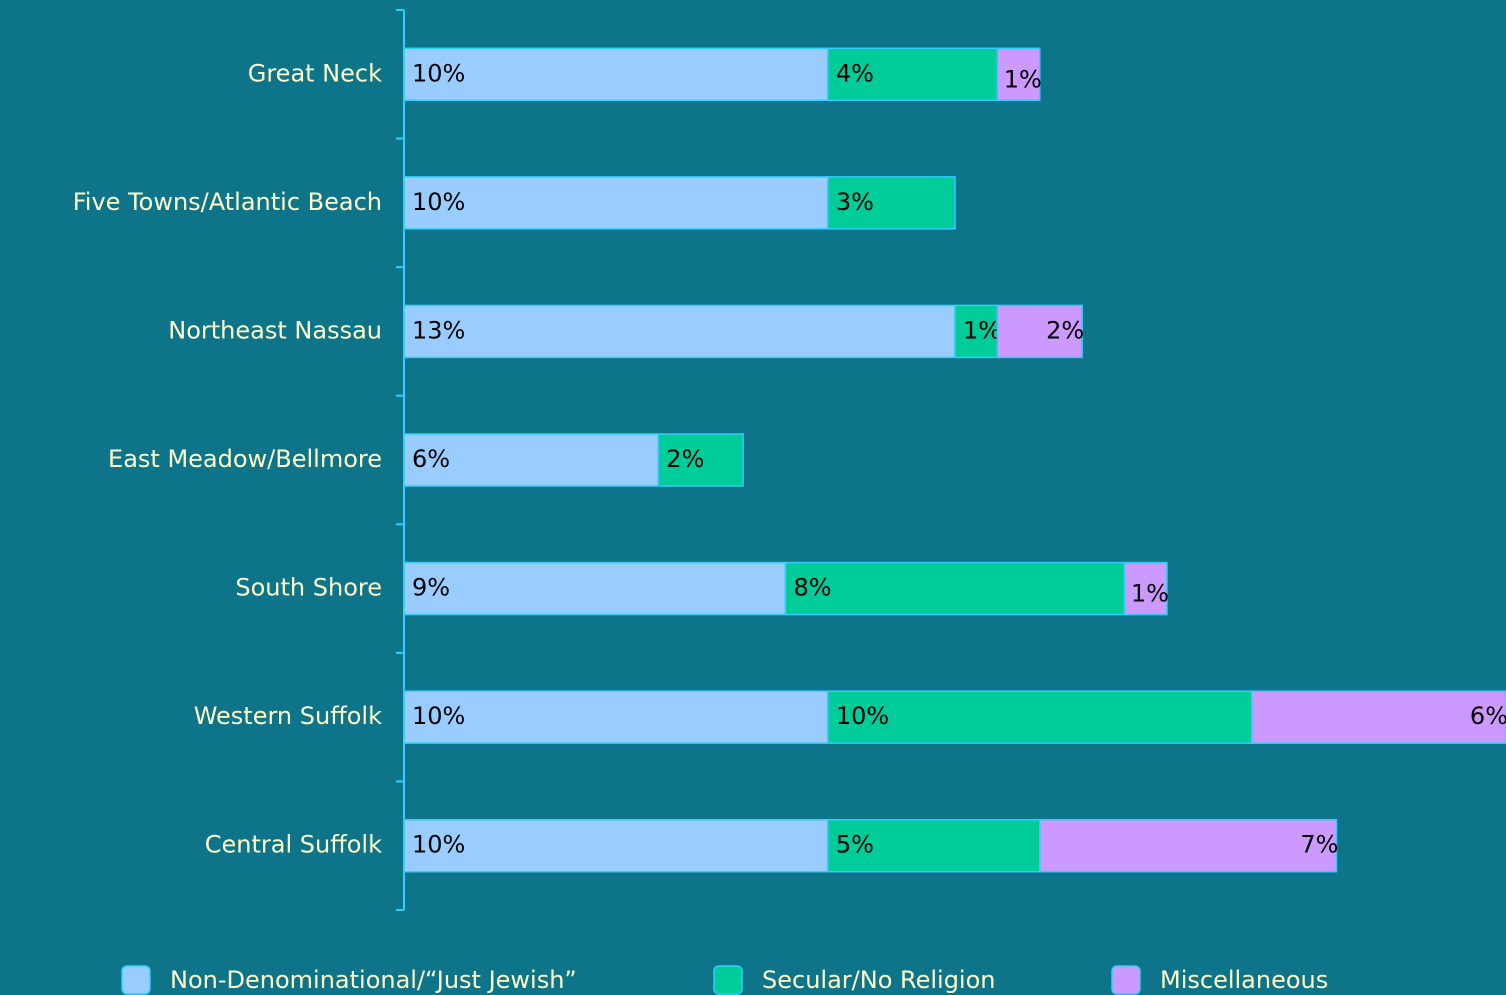 This screenshot has height=995, width=1506. I want to click on data-label: 13%, so click(438, 330).